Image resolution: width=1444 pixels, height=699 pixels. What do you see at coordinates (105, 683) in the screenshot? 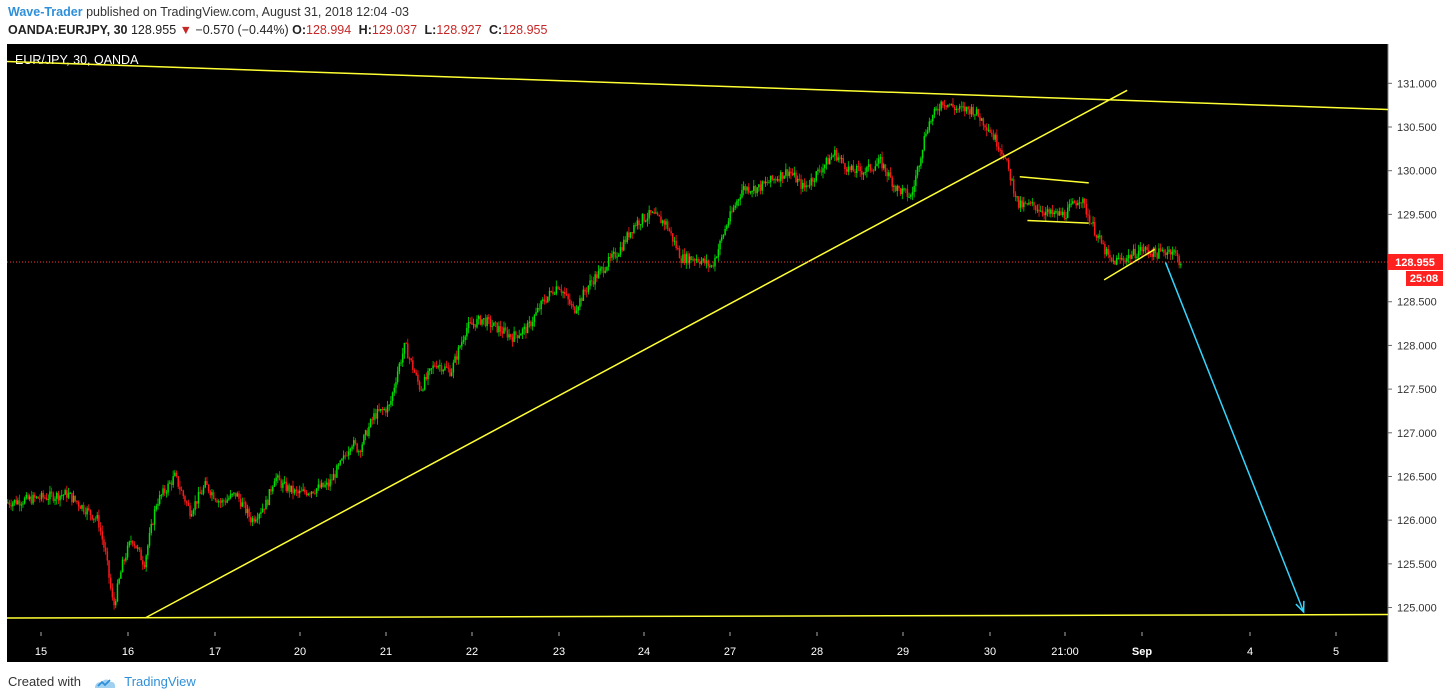
I see `tradingview-logo-icon` at bounding box center [105, 683].